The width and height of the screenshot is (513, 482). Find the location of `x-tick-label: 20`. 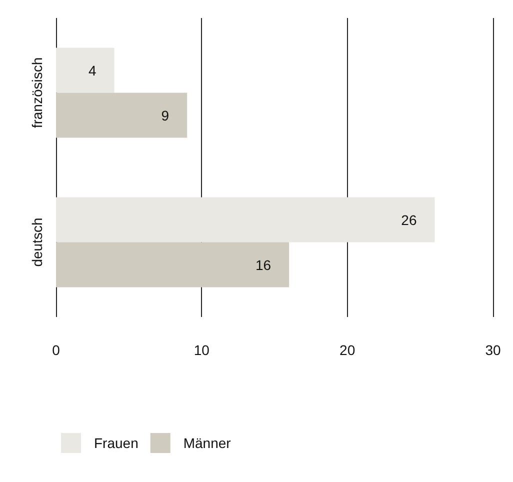

x-tick-label: 20 is located at coordinates (348, 350).